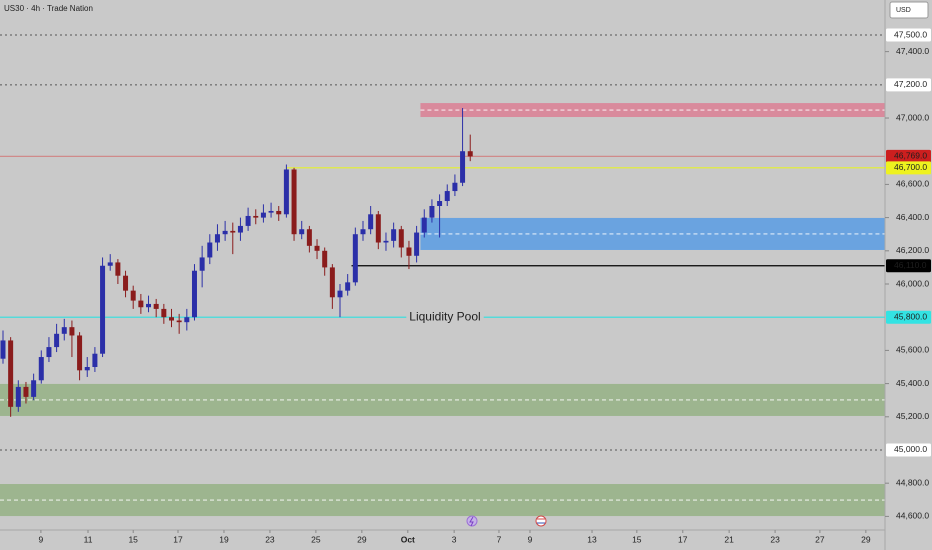 The width and height of the screenshot is (932, 550). Describe the element at coordinates (408, 539) in the screenshot. I see `x-tick-label: Oct` at that location.